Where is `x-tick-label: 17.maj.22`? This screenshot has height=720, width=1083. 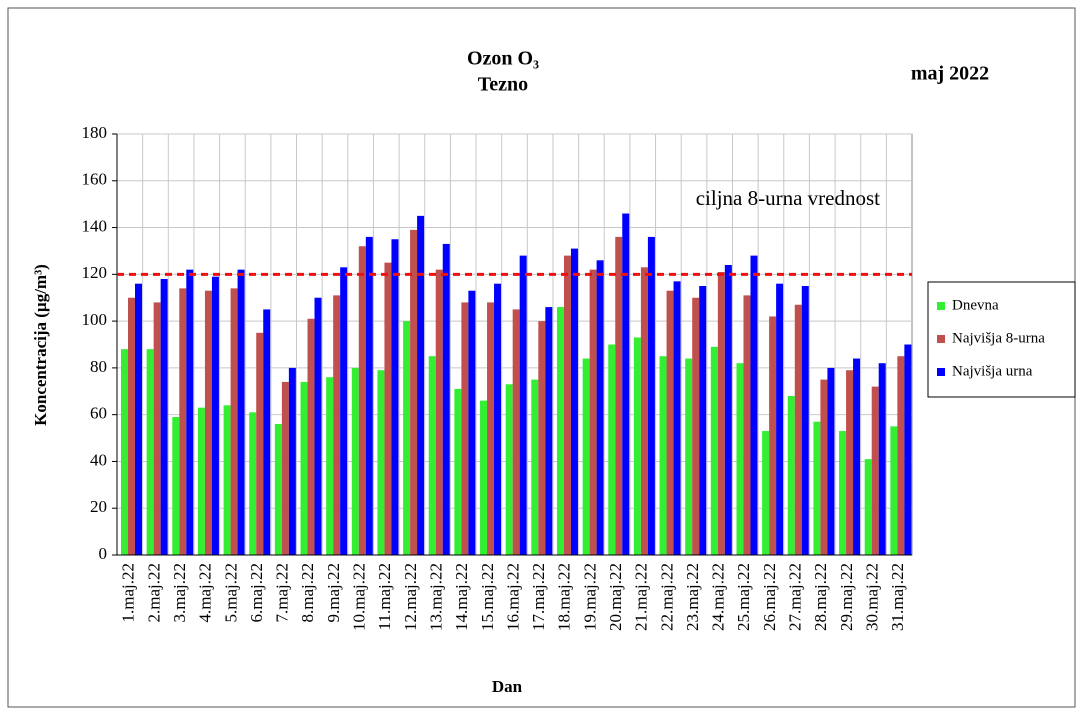 x-tick-label: 17.maj.22 is located at coordinates (538, 597).